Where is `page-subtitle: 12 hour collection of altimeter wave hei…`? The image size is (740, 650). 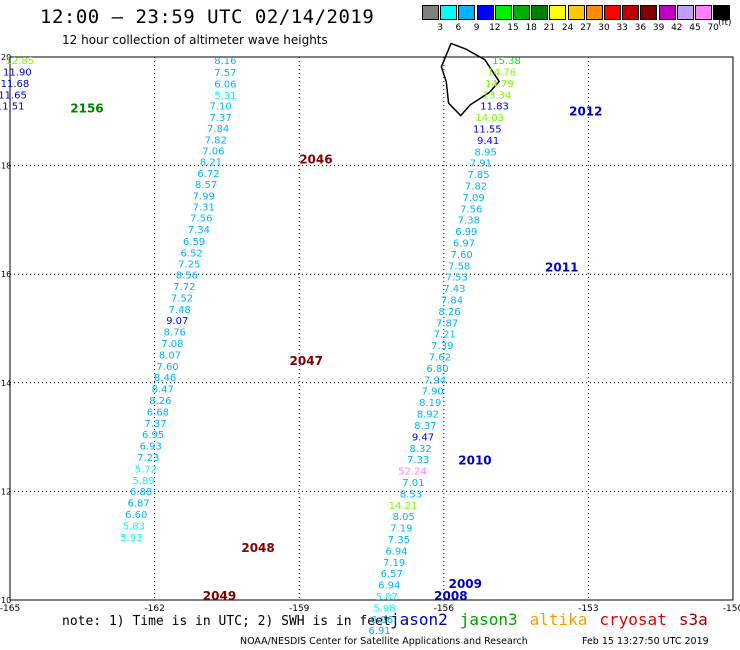 page-subtitle: 12 hour collection of altimeter wave hei… is located at coordinates (195, 40).